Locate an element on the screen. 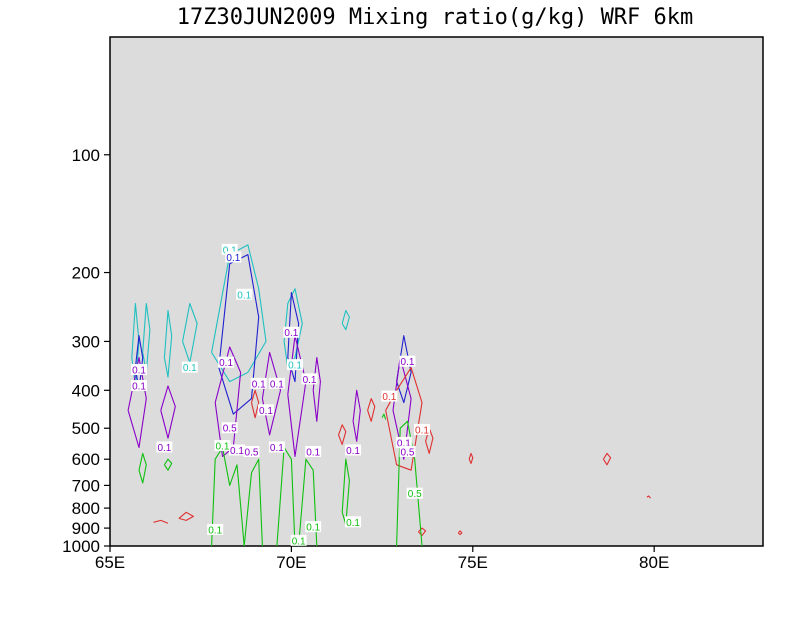  contour-label-1: 0.1 is located at coordinates (233, 257).